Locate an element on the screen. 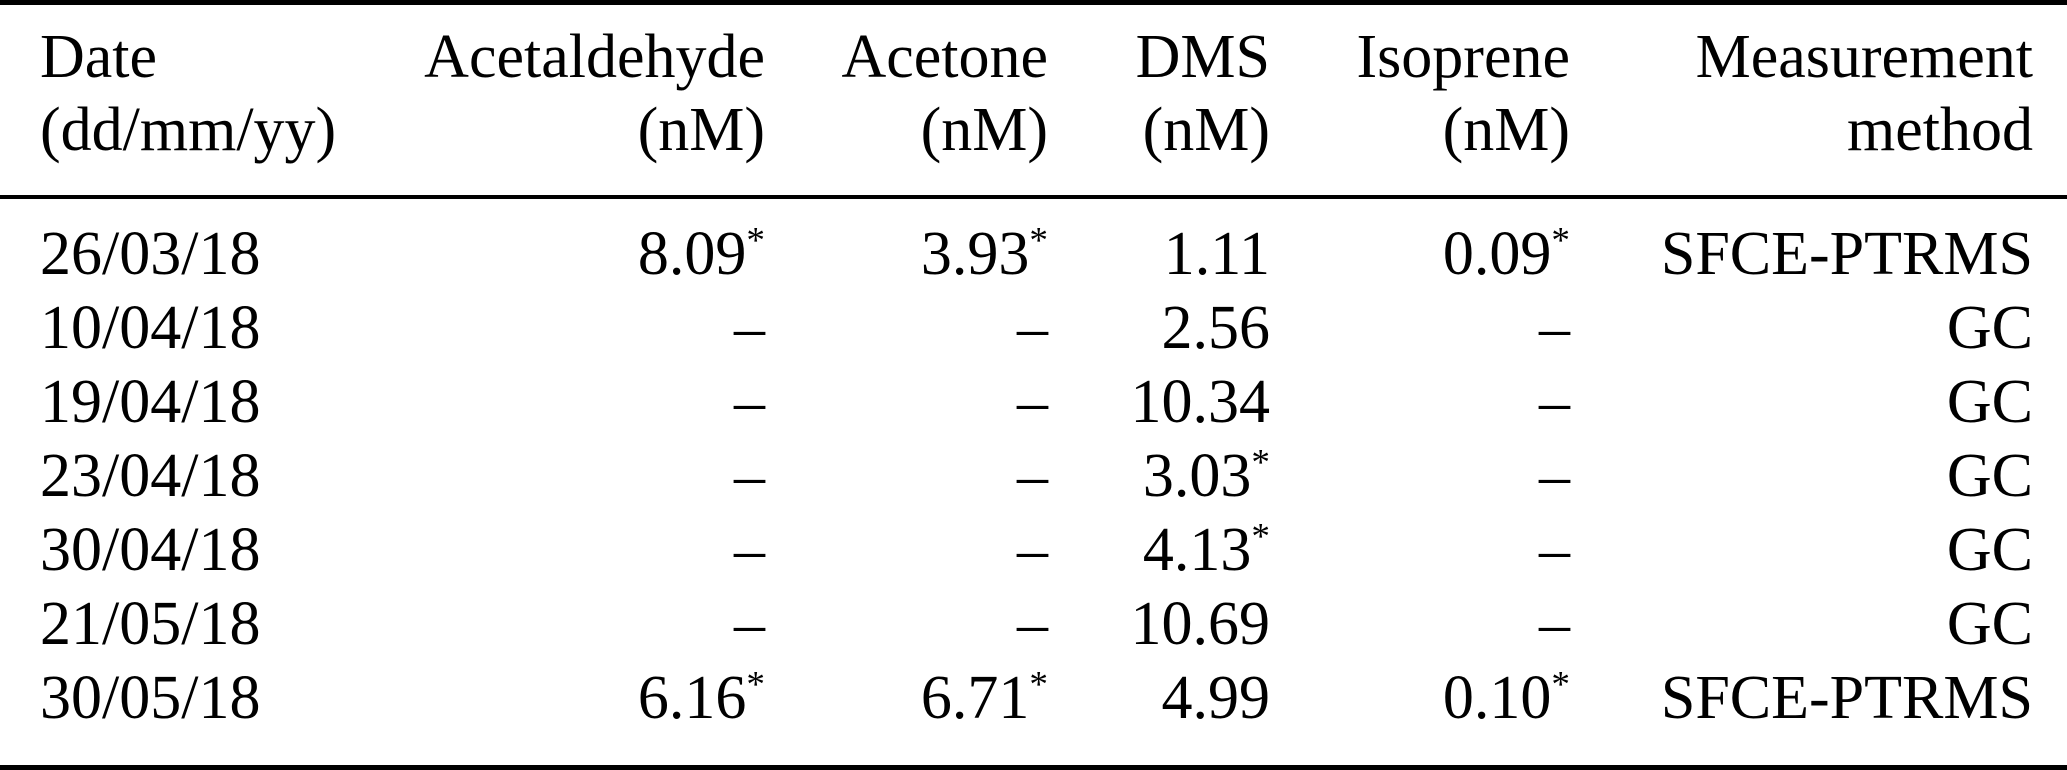  cell-dms: 10.34 is located at coordinates (1159, 402).